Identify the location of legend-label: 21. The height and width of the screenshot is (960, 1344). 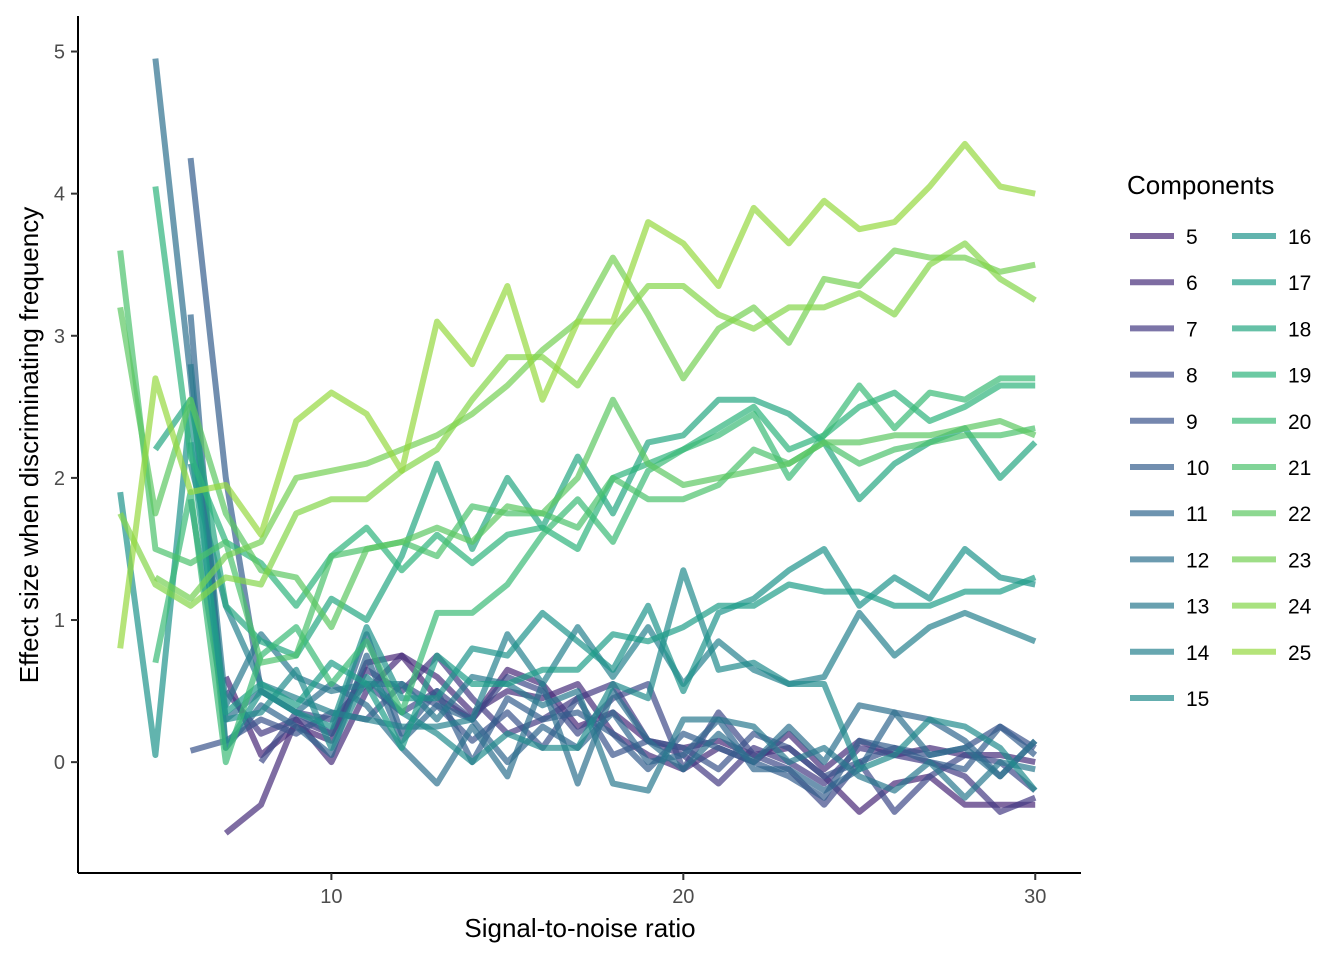
(1299, 468).